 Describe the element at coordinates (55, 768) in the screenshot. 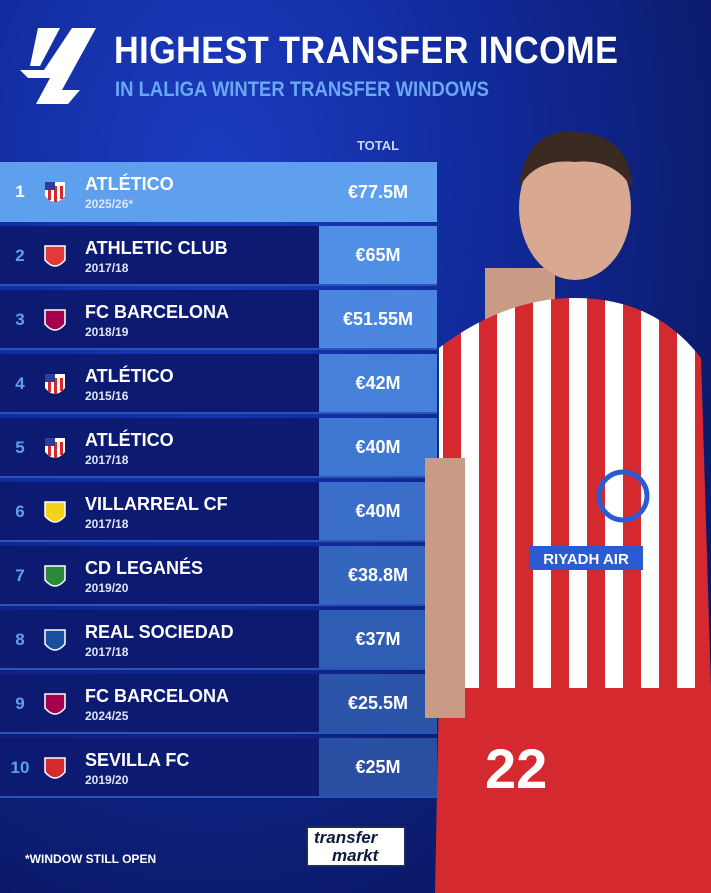

I see `sevilla-crest-icon` at that location.